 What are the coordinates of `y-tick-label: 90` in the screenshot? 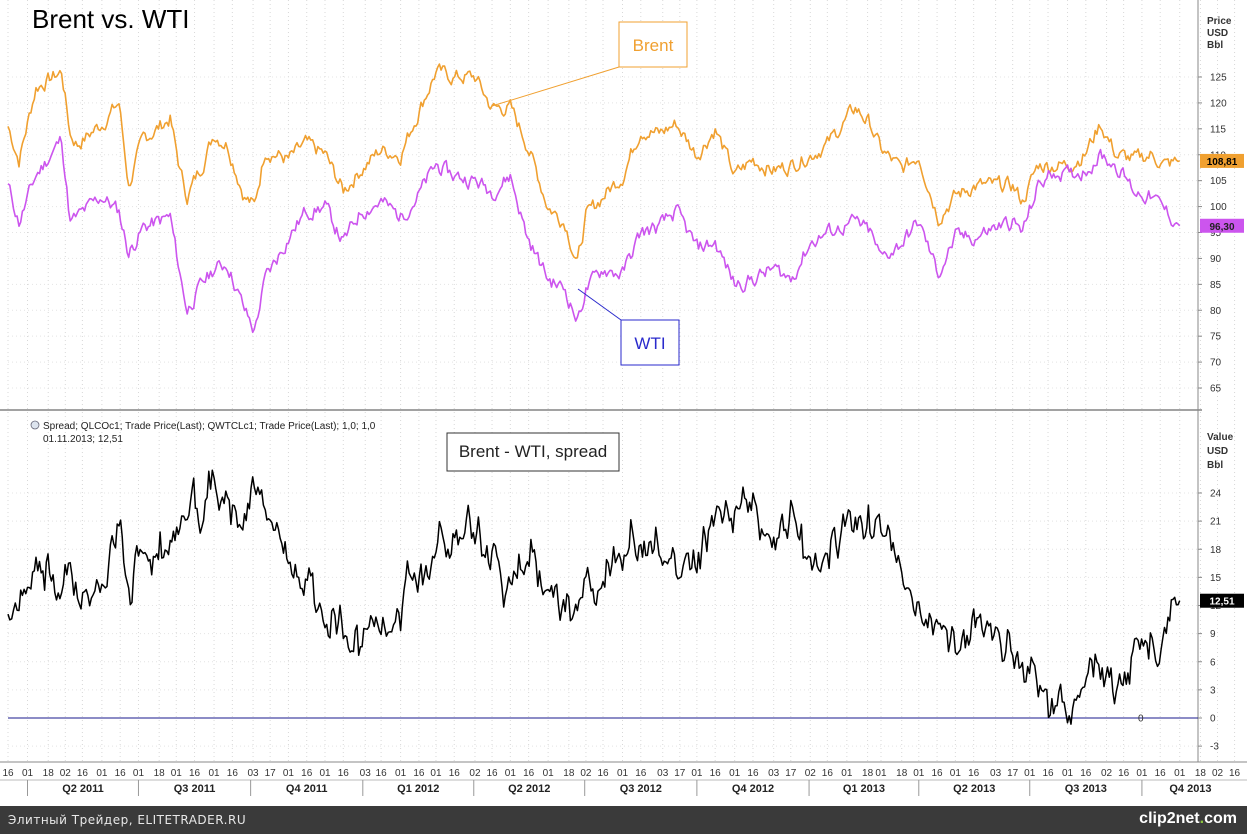 It's located at (1216, 259).